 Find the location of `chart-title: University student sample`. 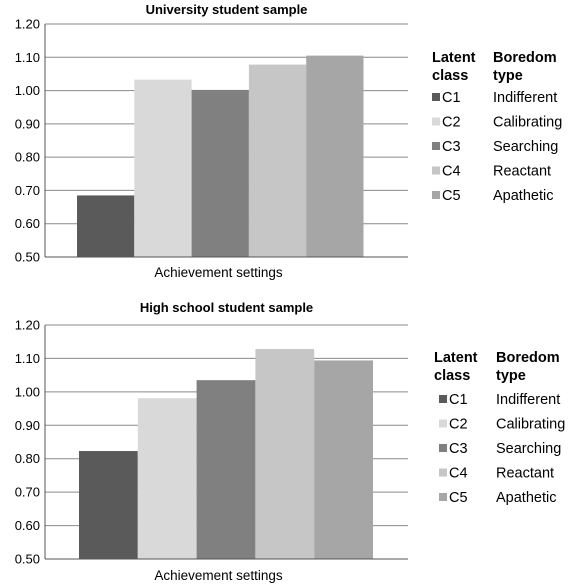

chart-title: University student sample is located at coordinates (227, 9).